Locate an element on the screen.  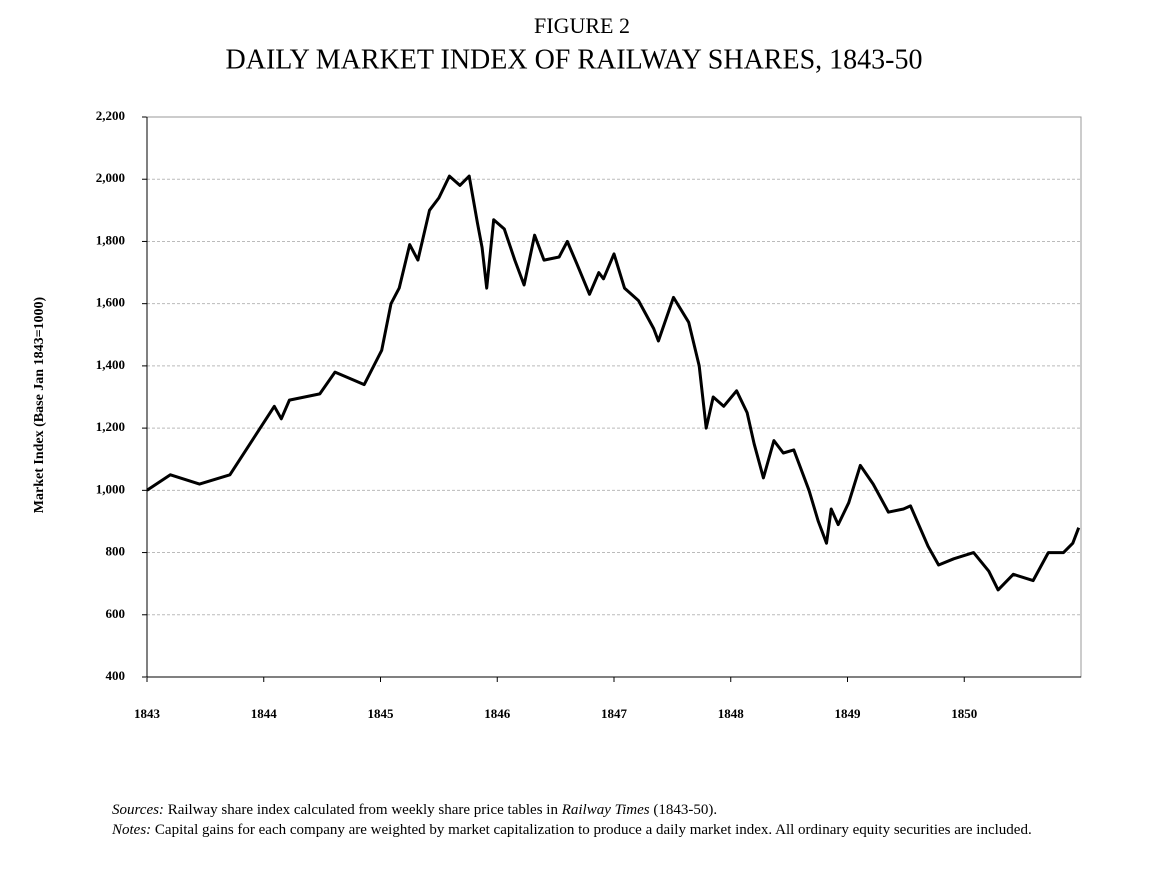
x-tick-label: 1845 is located at coordinates (381, 713).